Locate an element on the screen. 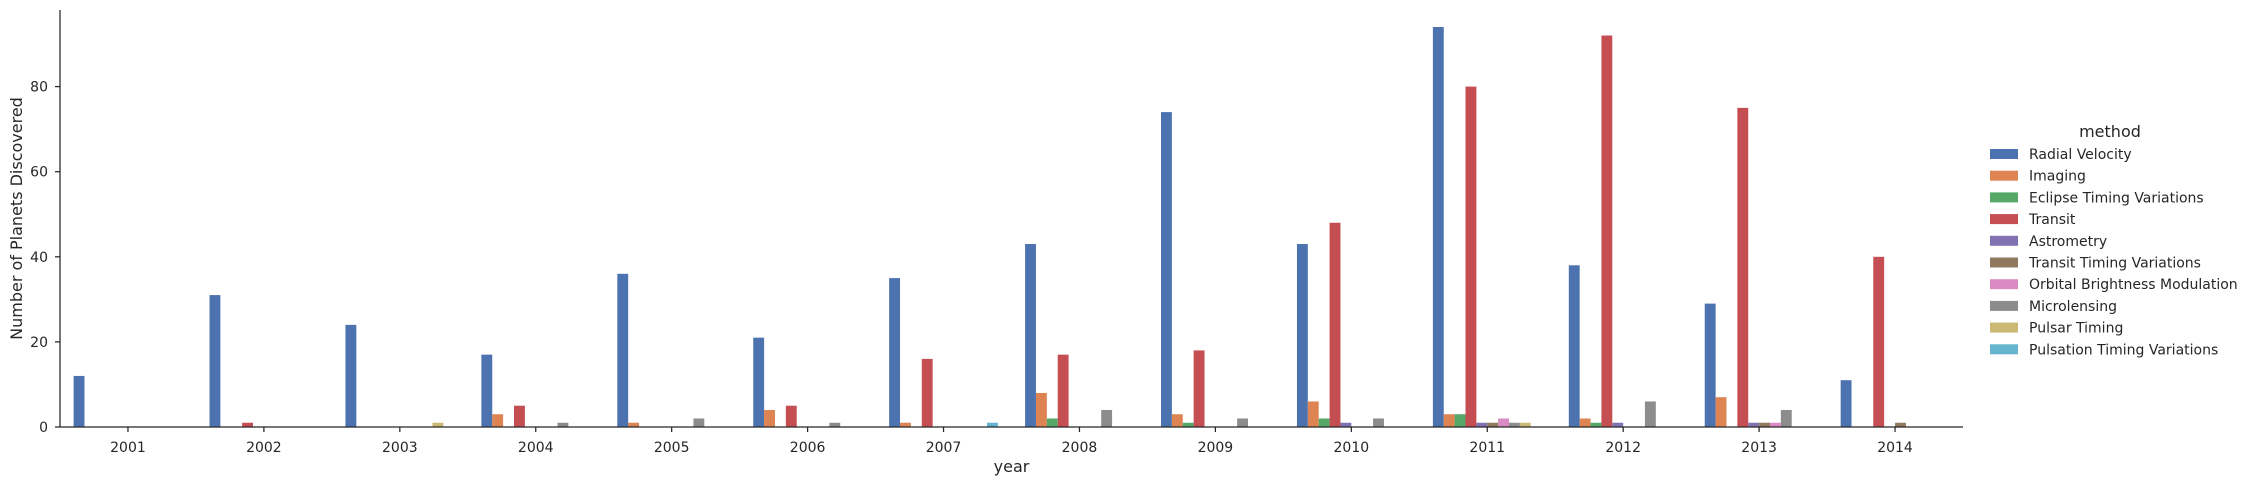 This screenshot has width=2241, height=484. bar-microlensing-2008 is located at coordinates (1107, 418).